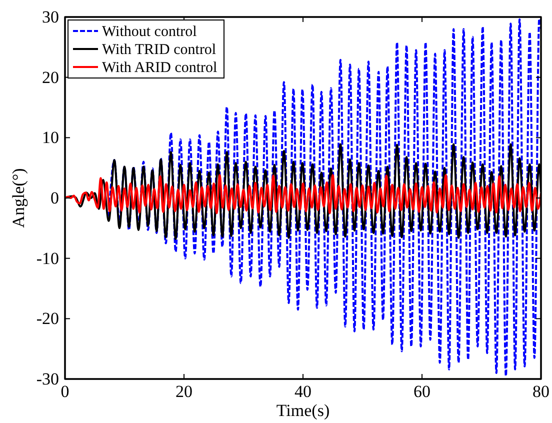  I want to click on y-tick-label: -10, so click(47, 258).